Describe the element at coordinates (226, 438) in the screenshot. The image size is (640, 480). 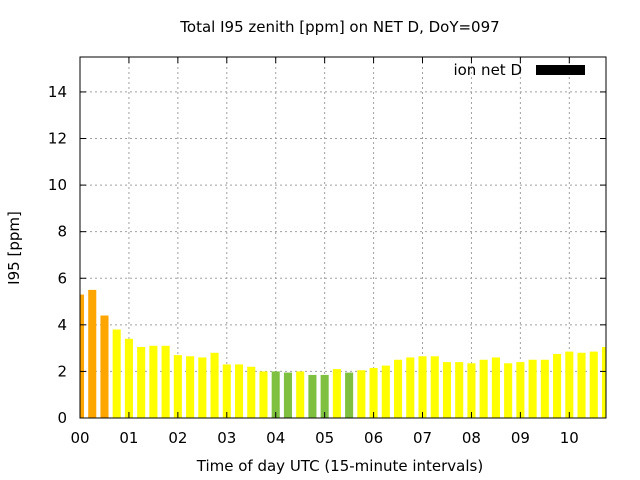
I see `x-tick-label: 03` at that location.